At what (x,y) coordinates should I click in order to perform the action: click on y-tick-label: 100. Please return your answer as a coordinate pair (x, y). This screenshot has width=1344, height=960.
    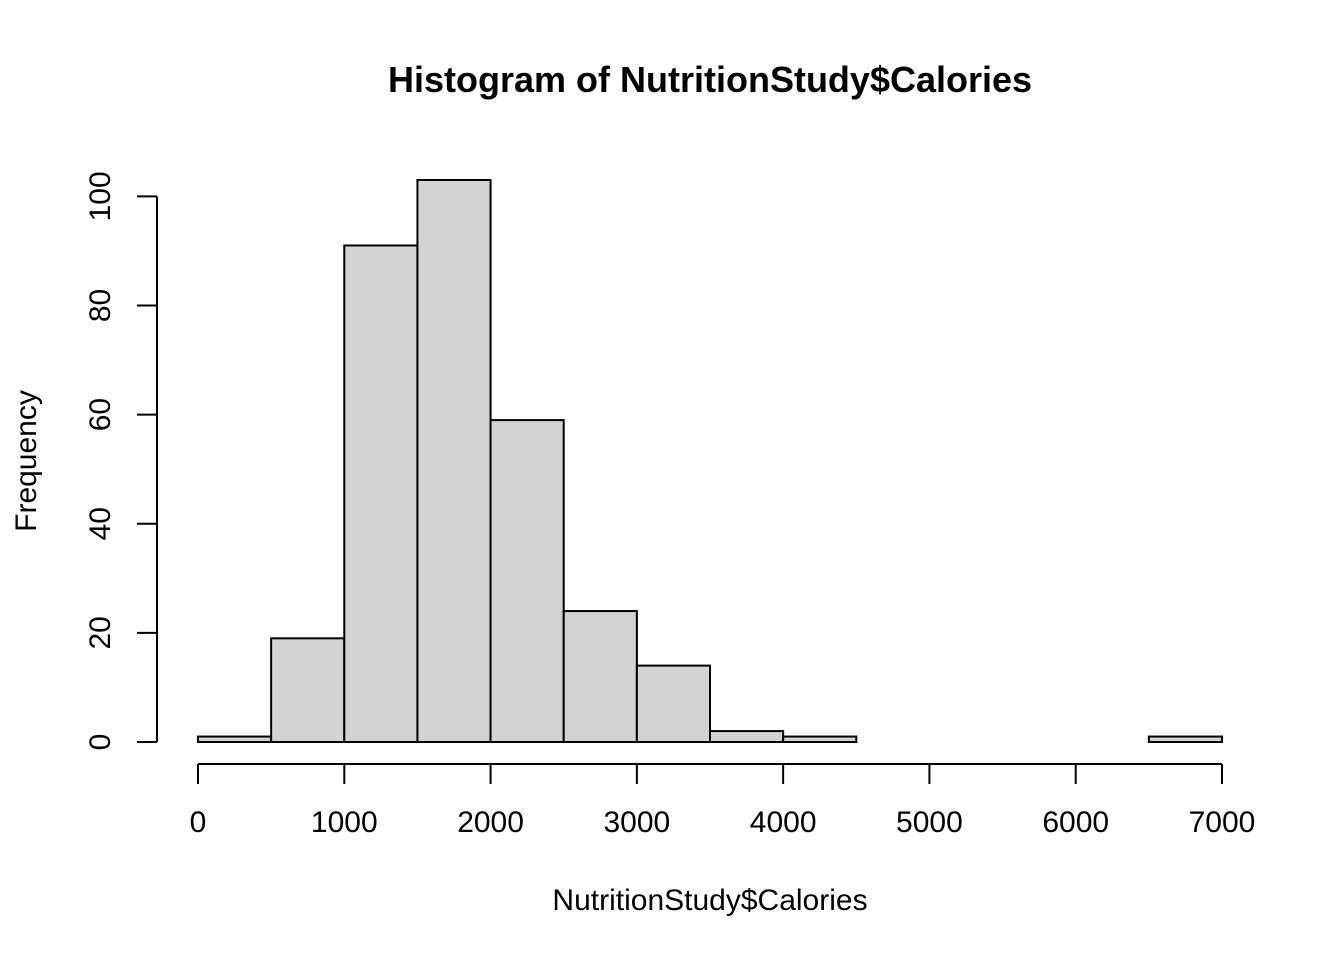
    Looking at the image, I should click on (100, 196).